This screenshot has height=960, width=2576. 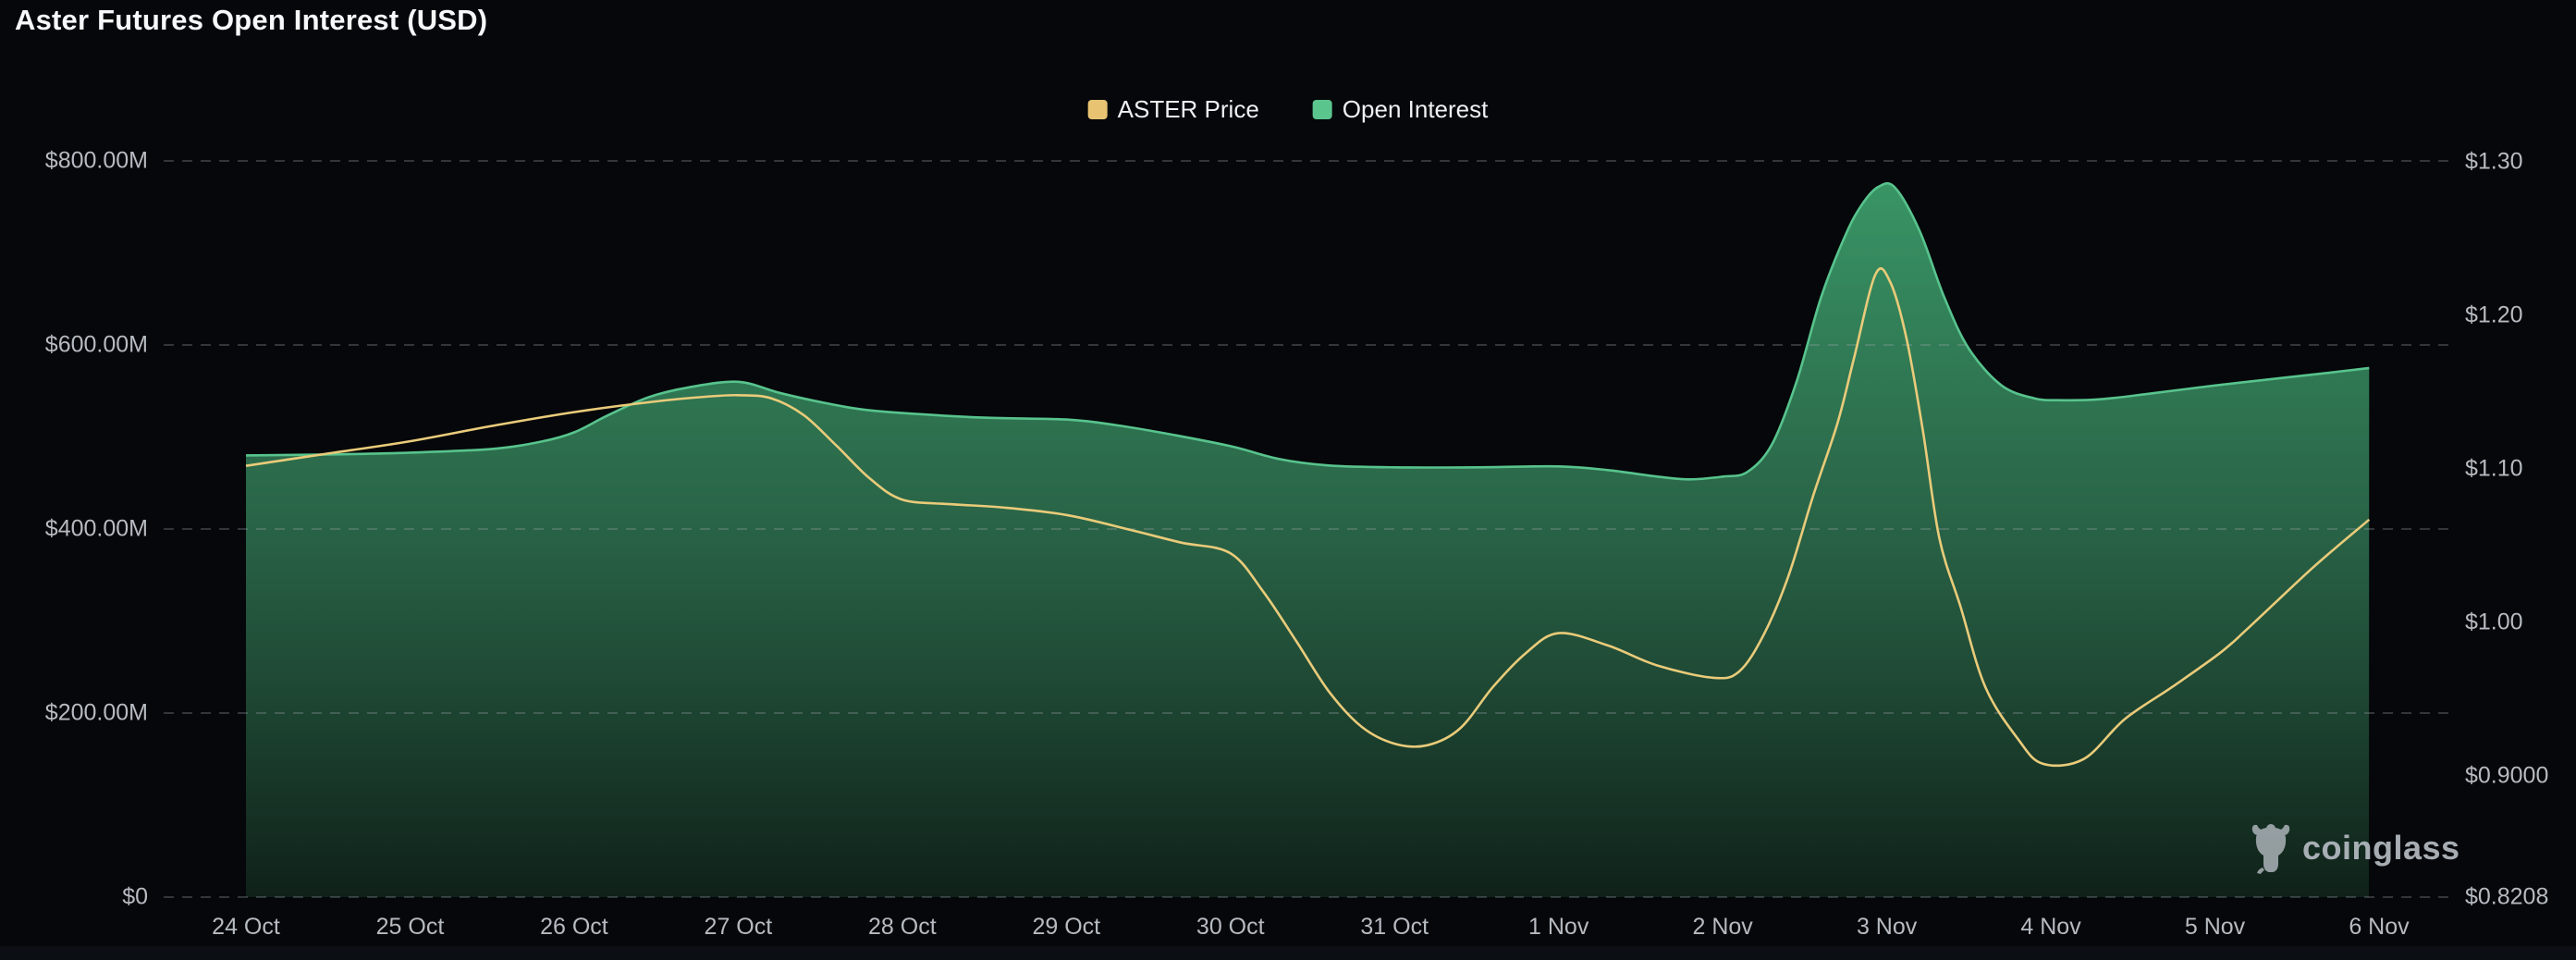 What do you see at coordinates (1722, 927) in the screenshot?
I see `x-axis-tick: 2 Nov` at bounding box center [1722, 927].